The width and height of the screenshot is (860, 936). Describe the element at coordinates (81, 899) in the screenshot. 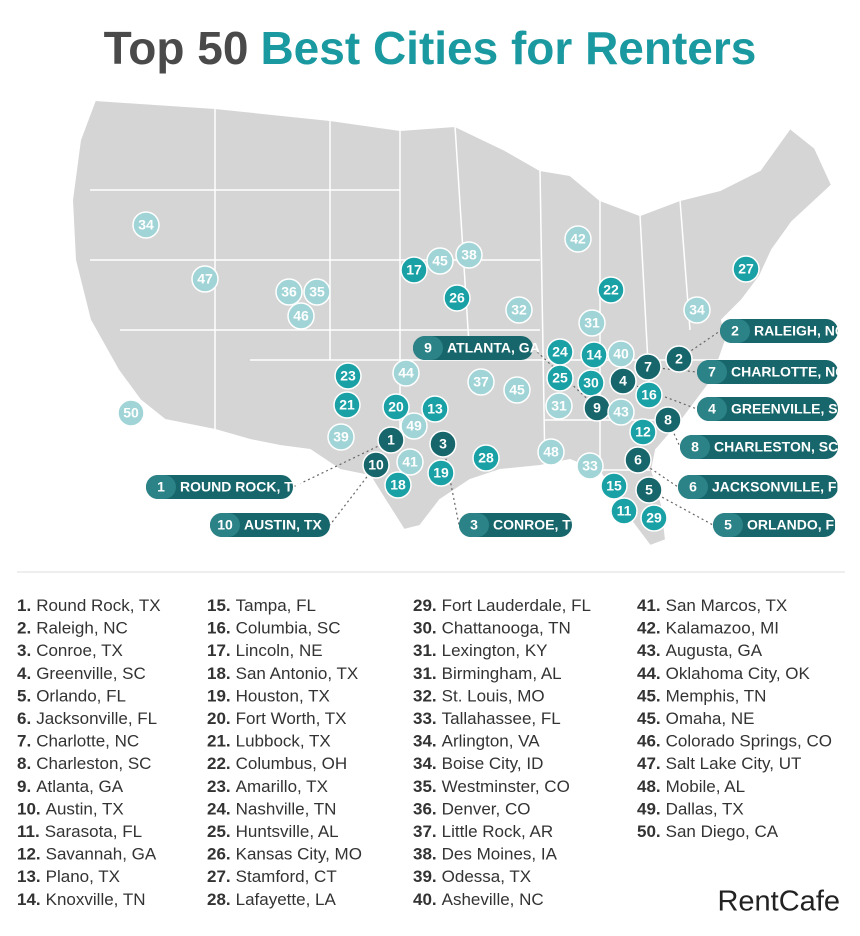

I see `list-entry: 14. Knoxville, TN` at that location.